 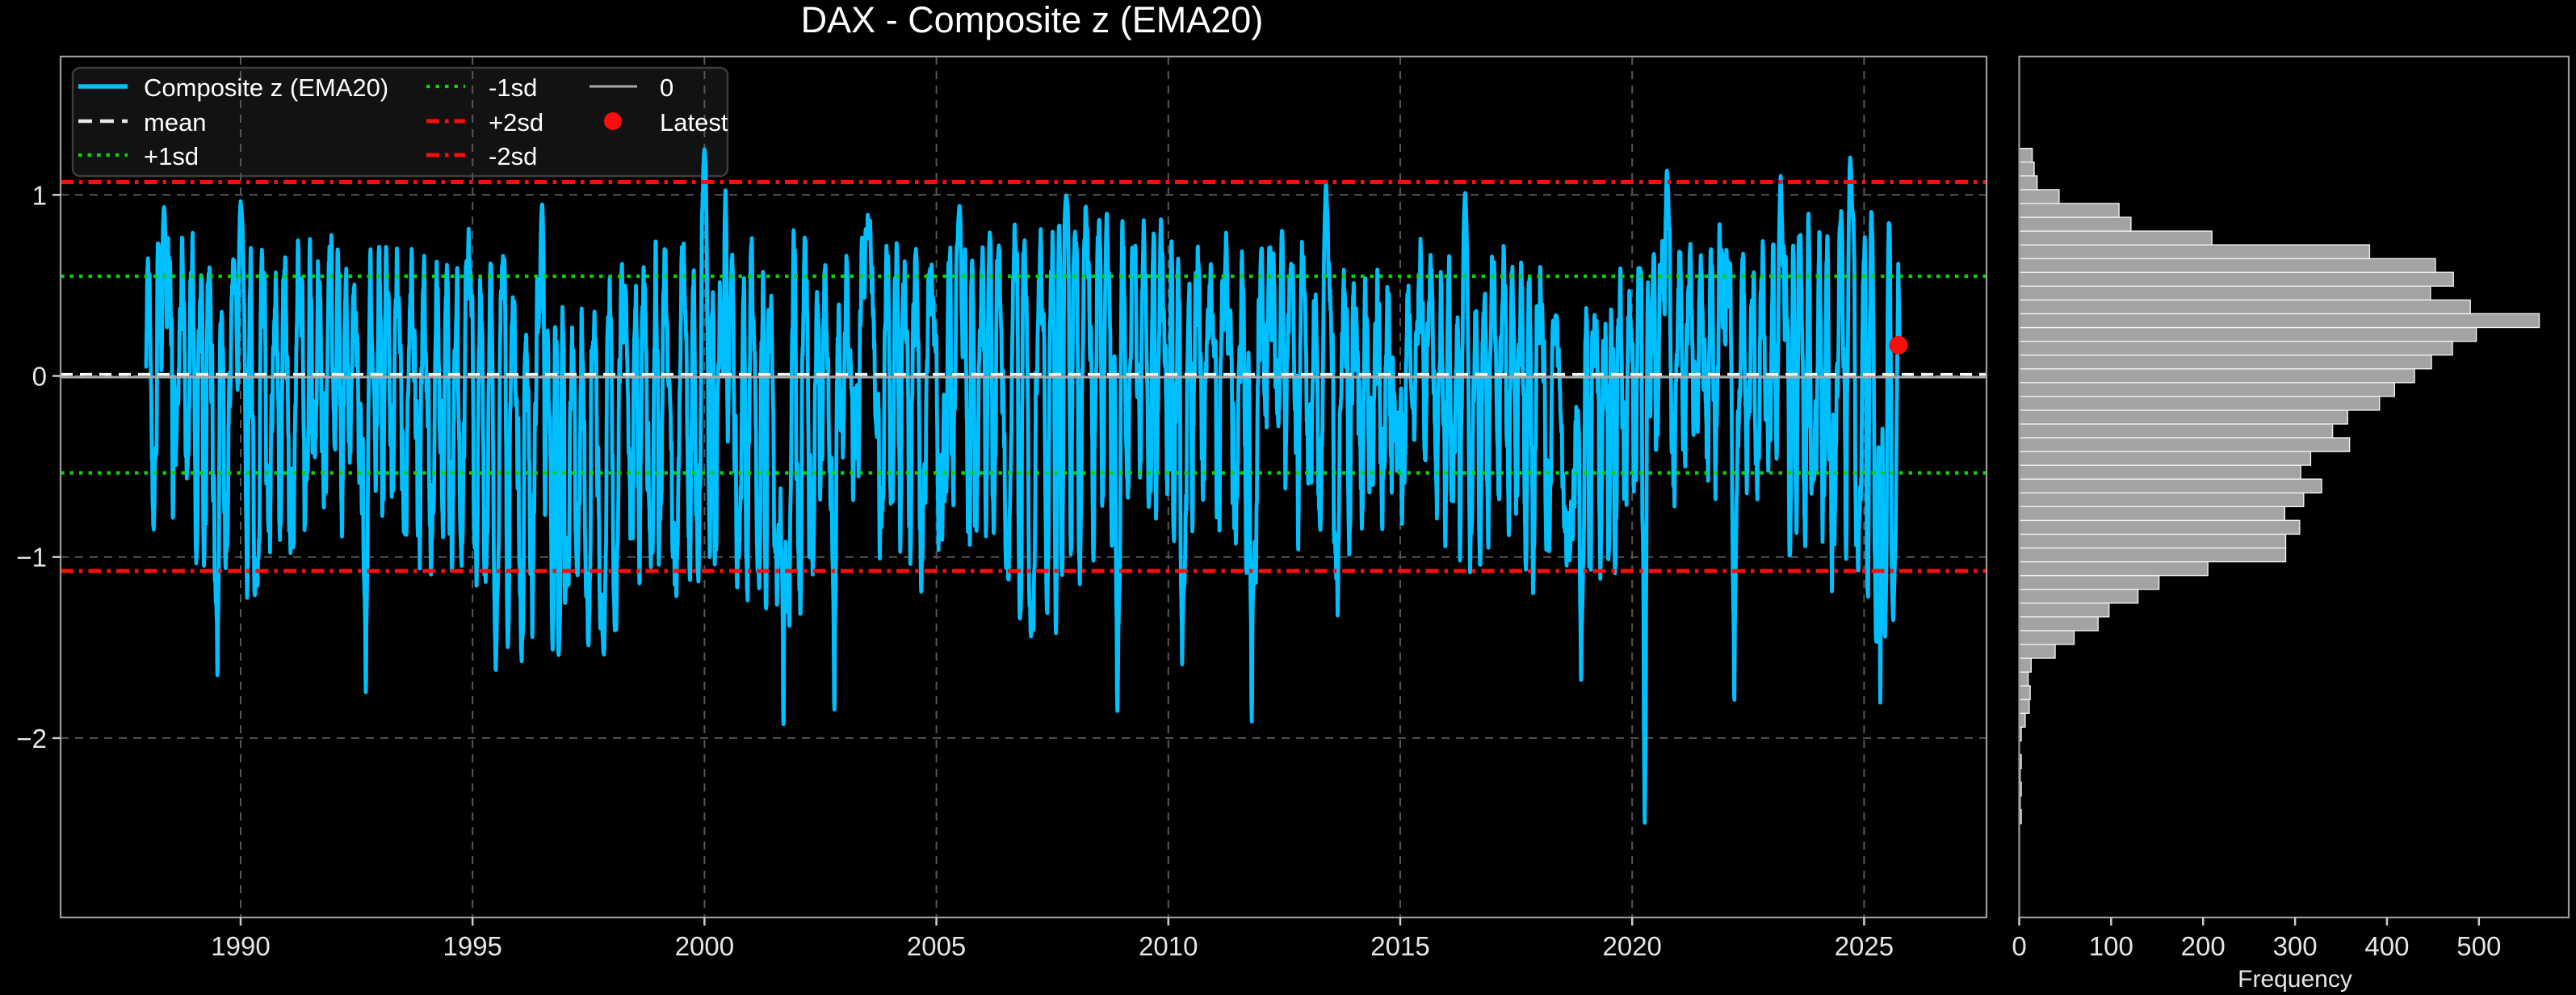 What do you see at coordinates (937, 946) in the screenshot?
I see `svg-text: 2005` at bounding box center [937, 946].